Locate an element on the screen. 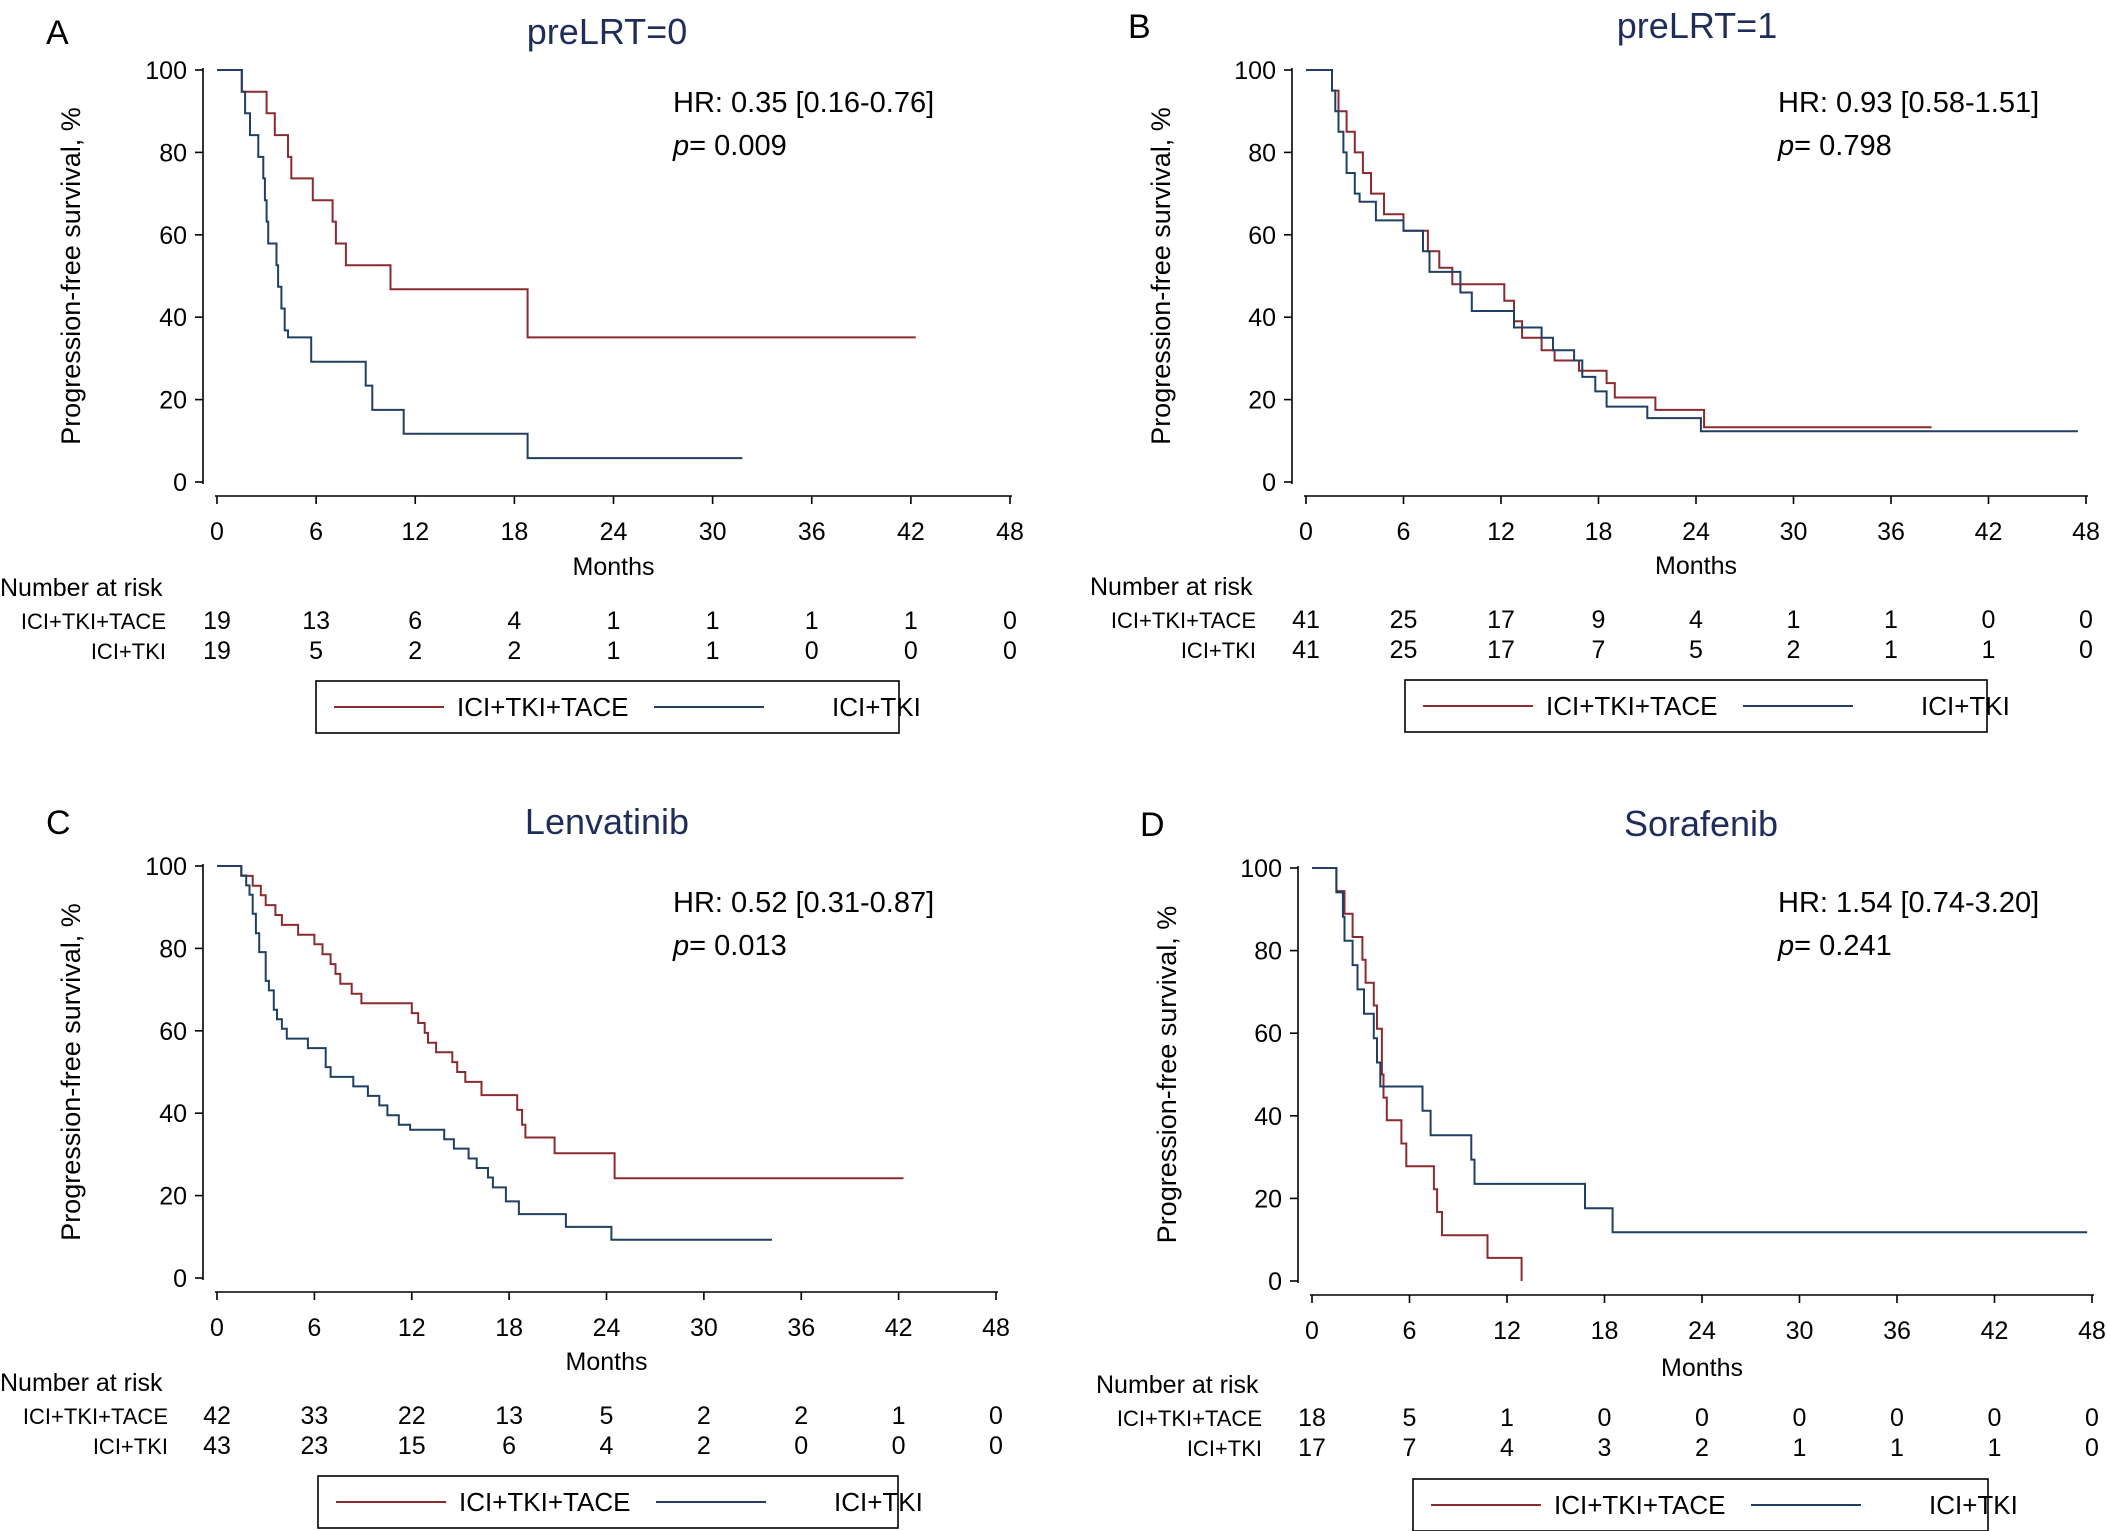 The width and height of the screenshot is (2110, 1531). panel-a-risk-row-label: ICI+TKI+TACE is located at coordinates (93, 621).